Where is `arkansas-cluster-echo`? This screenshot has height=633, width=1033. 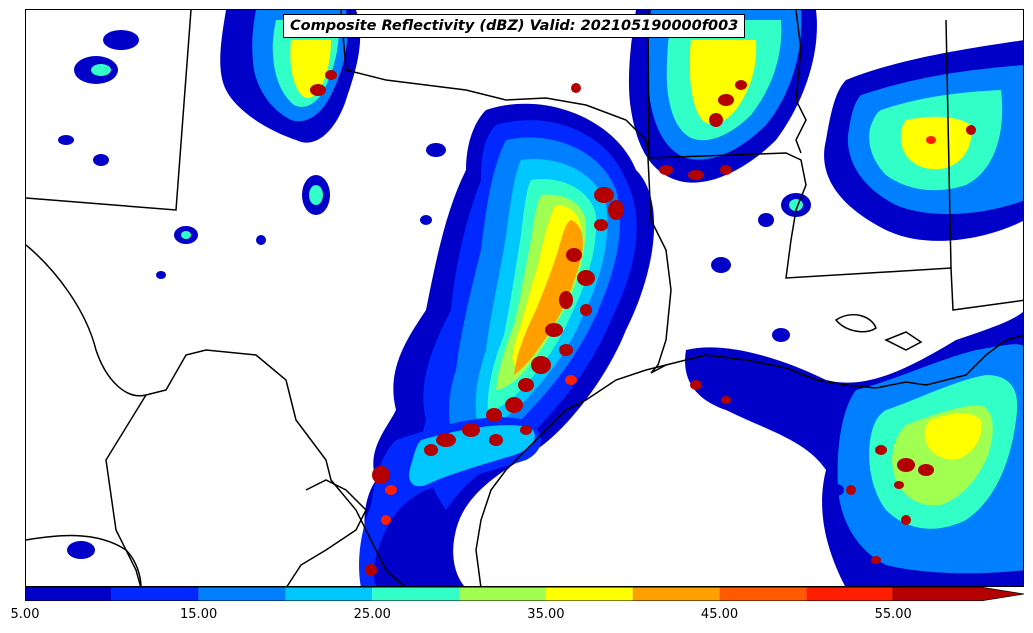
arkansas-cluster-echo is located at coordinates (694, 96).